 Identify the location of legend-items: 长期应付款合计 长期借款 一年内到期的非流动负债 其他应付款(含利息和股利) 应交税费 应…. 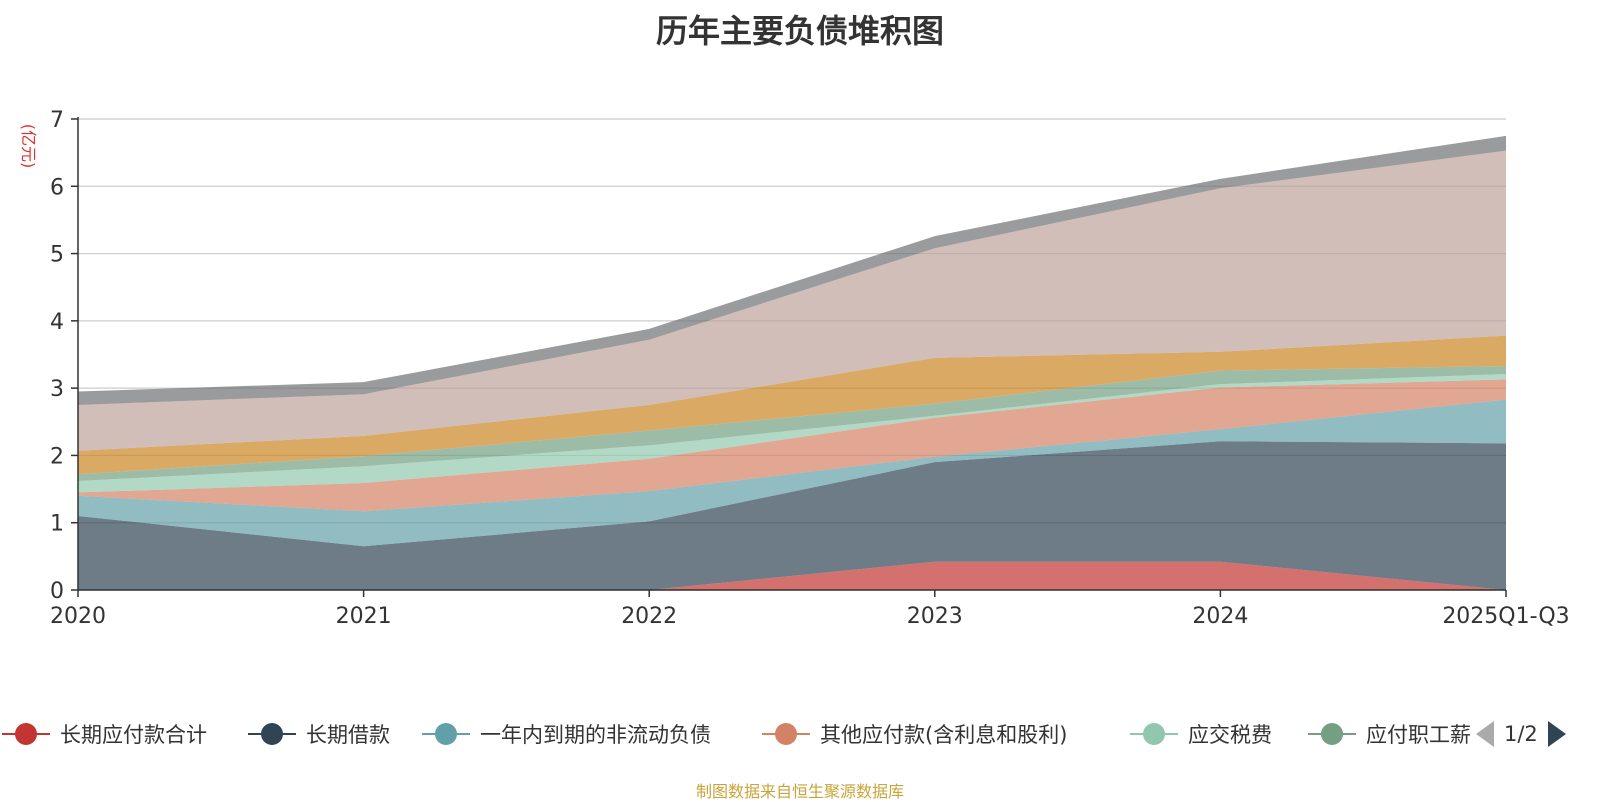
(739, 734).